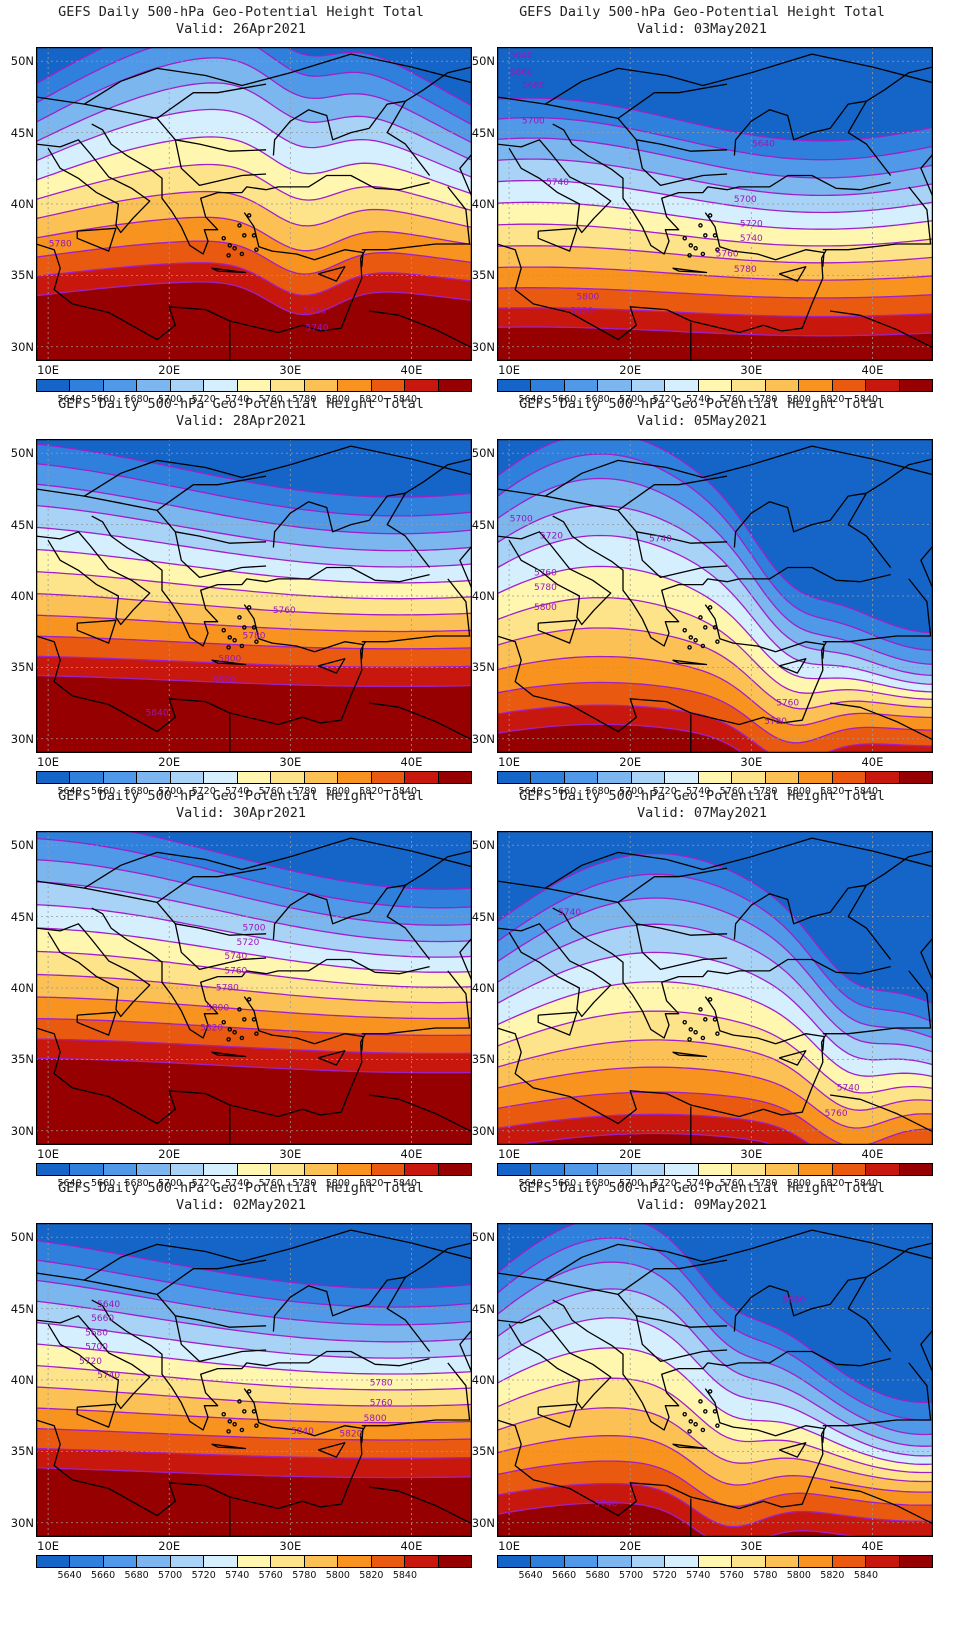 Image resolution: width=964 pixels, height=1640 pixels. What do you see at coordinates (872, 1154) in the screenshot?
I see `x-tick-label: 40E` at bounding box center [872, 1154].